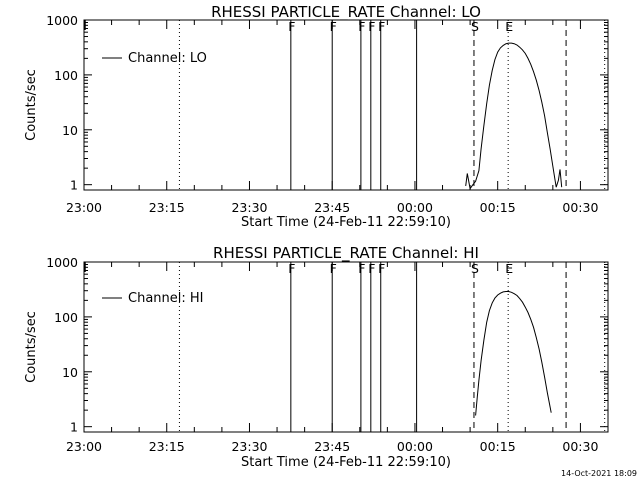 The width and height of the screenshot is (640, 485). Describe the element at coordinates (332, 446) in the screenshot. I see `panel-hi-x-tick-label: 23:45` at that location.